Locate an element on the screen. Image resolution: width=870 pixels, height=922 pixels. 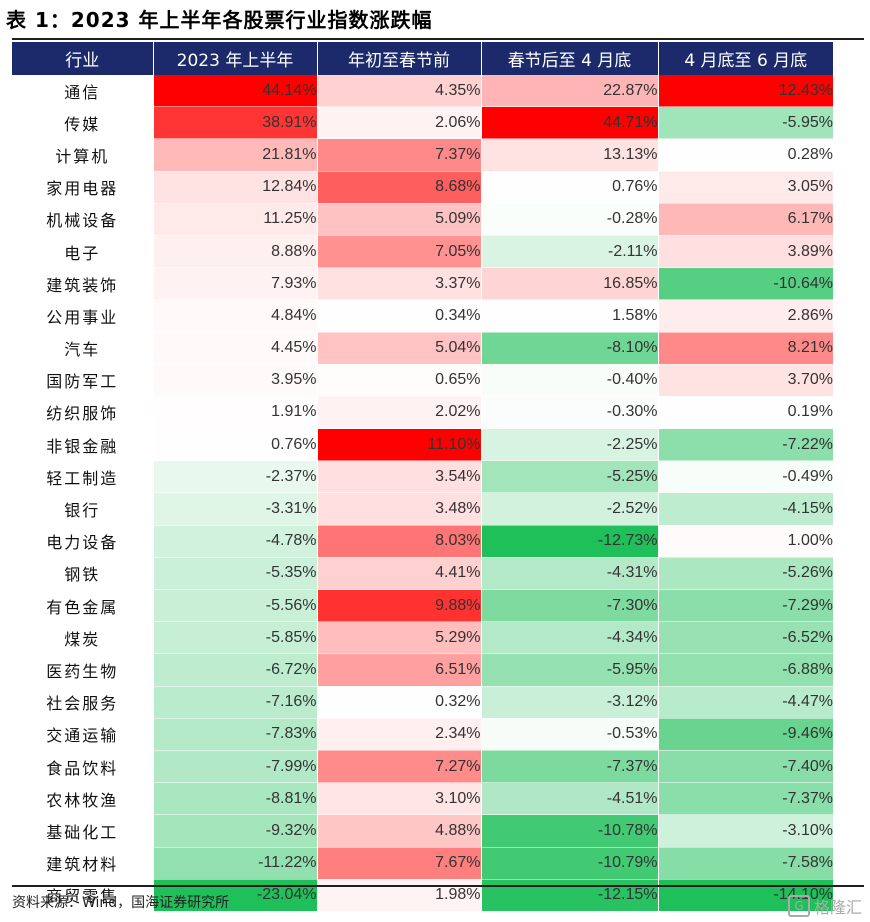
value-cell: -7.29% is located at coordinates (745, 606).